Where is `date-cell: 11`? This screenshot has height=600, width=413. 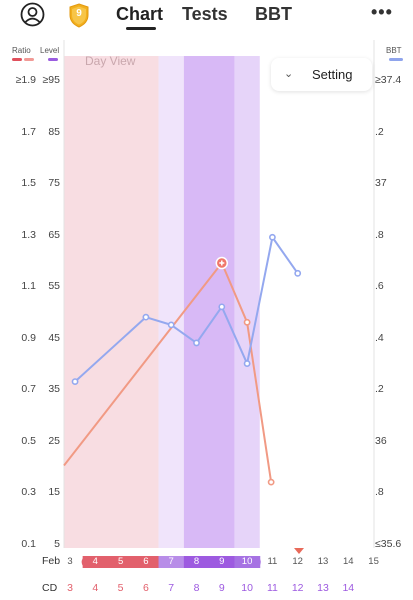
date-cell: 11 is located at coordinates (272, 561).